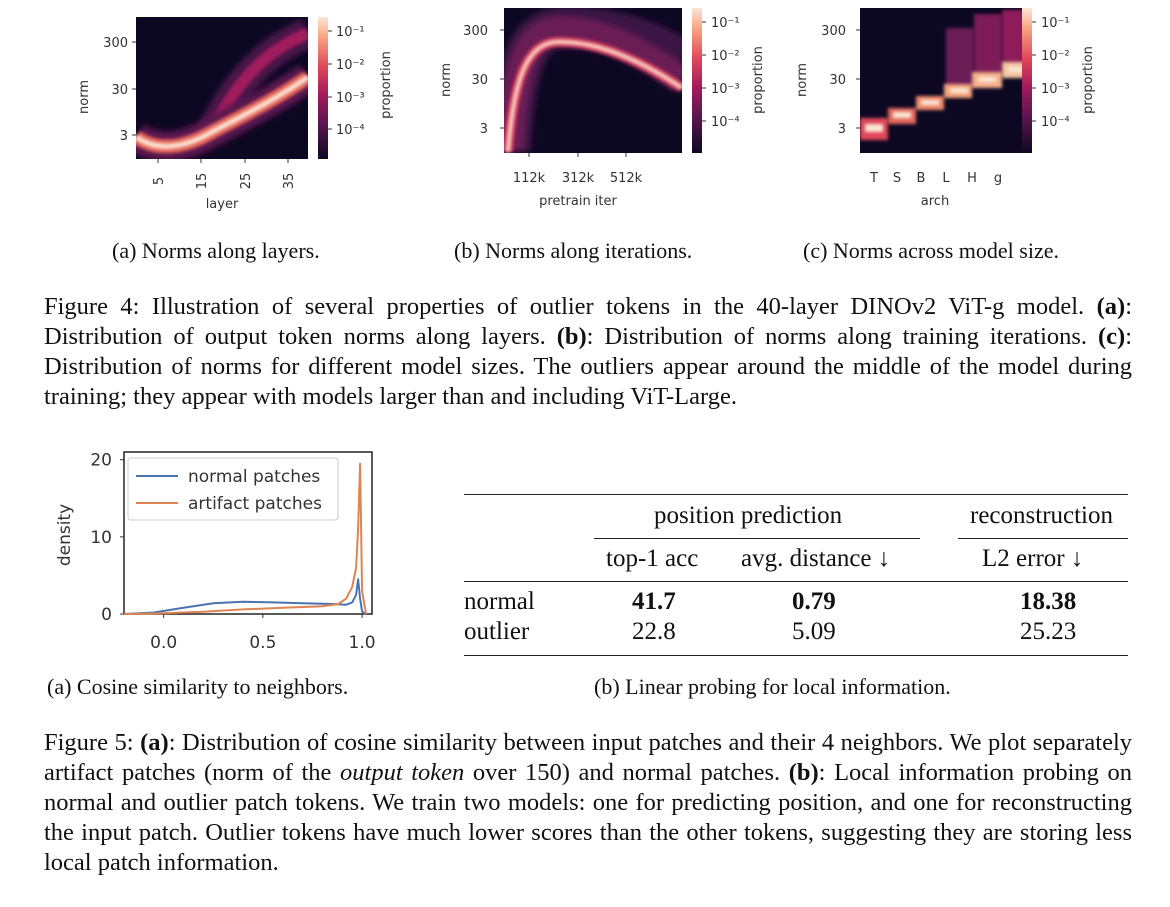 This screenshot has height=907, width=1170. I want to click on fig4c-xtick: L, so click(946, 178).